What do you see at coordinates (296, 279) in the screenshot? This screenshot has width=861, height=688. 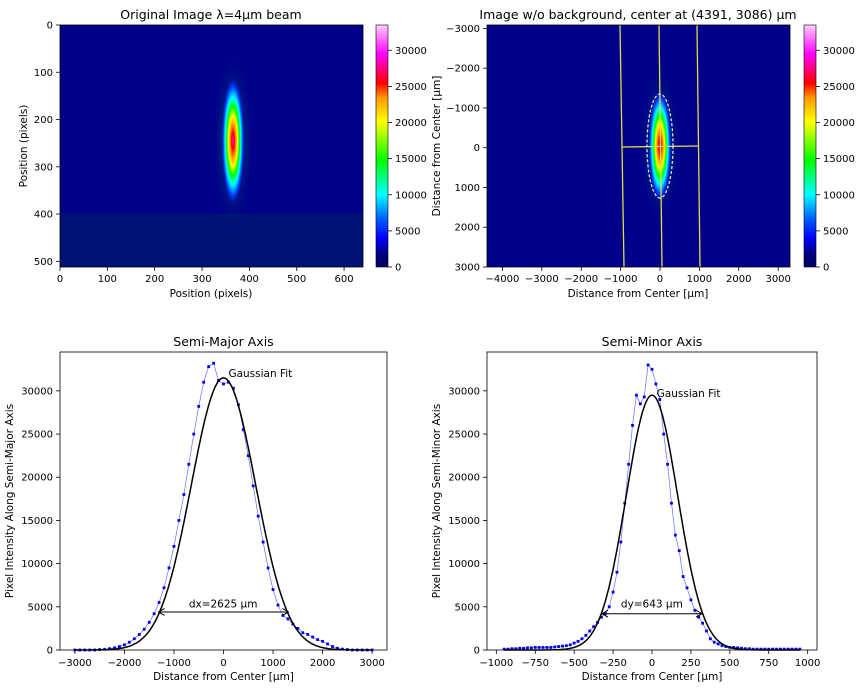 I see `x-tick-label: 500` at bounding box center [296, 279].